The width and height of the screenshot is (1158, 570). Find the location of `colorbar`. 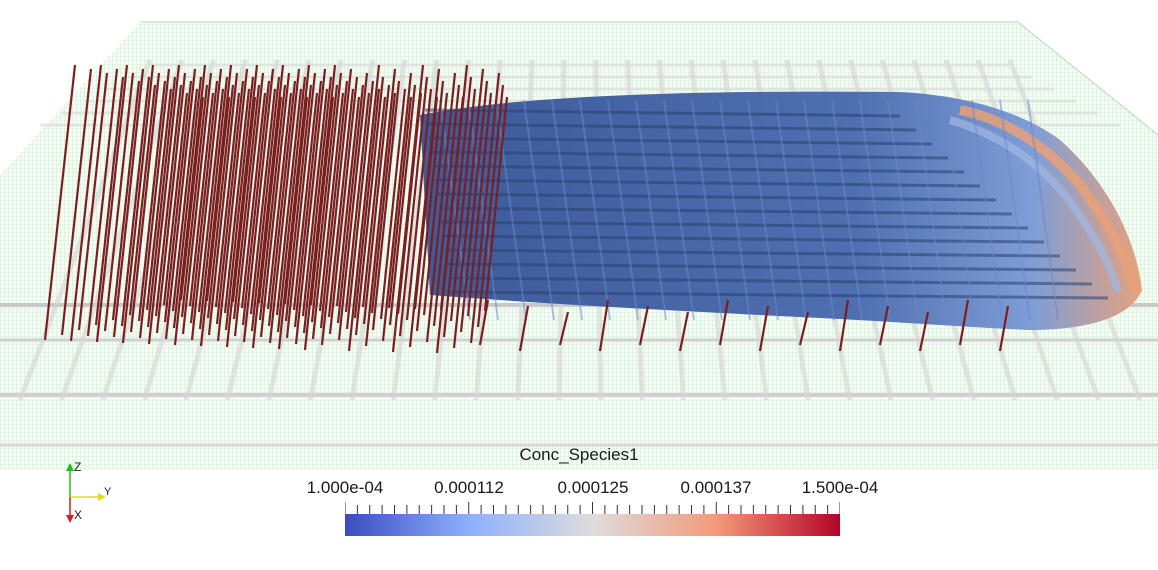

colorbar is located at coordinates (592, 519).